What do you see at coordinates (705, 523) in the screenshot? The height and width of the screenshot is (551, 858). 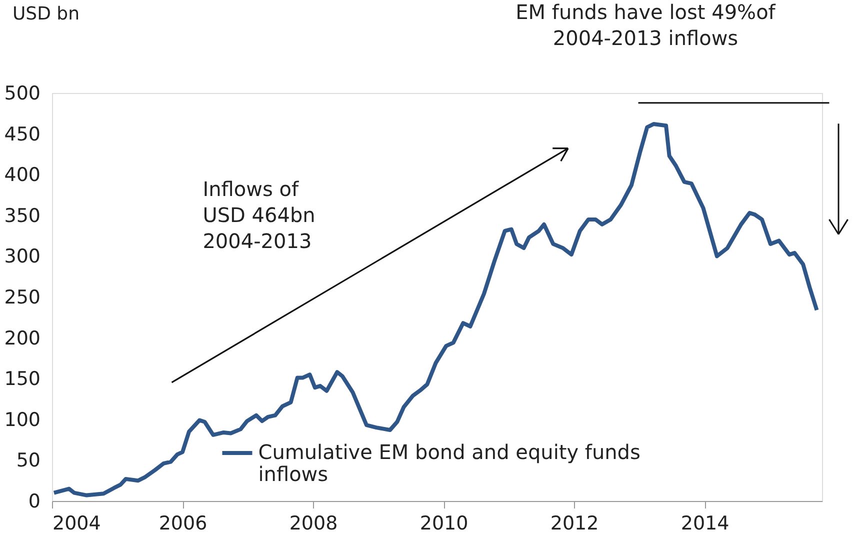 I see `x-tick-label: 2014` at bounding box center [705, 523].